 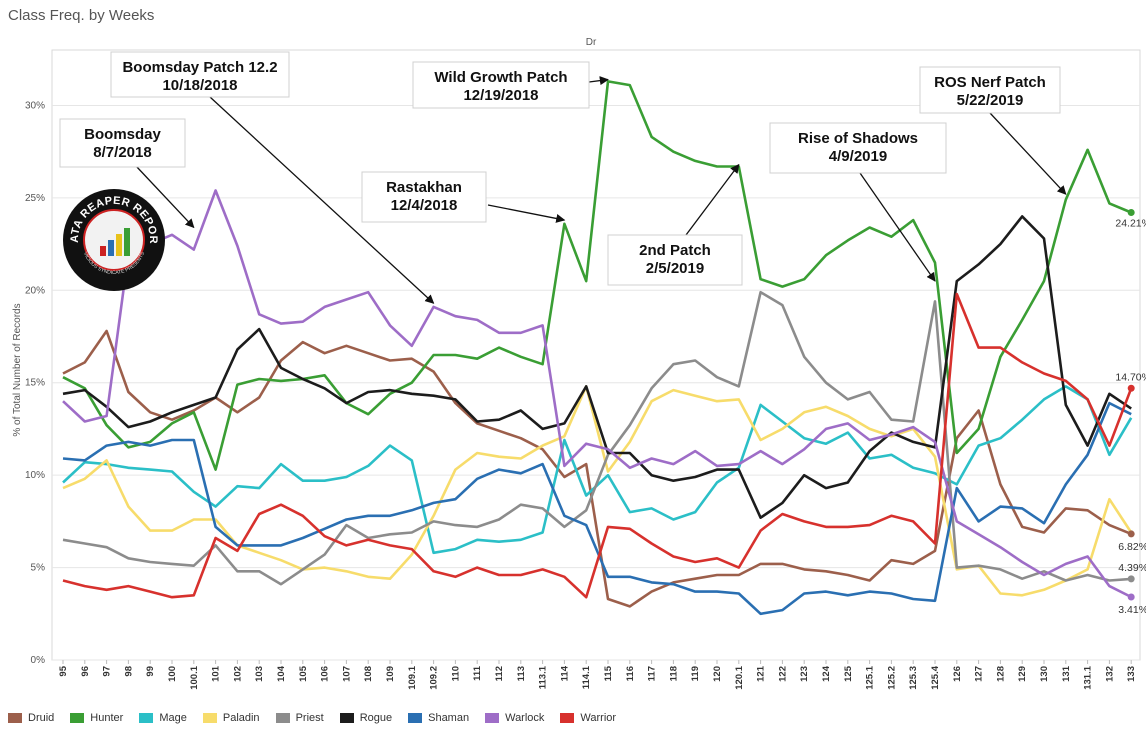 What do you see at coordinates (63, 670) in the screenshot?
I see `x-tick-label: 95` at bounding box center [63, 670].